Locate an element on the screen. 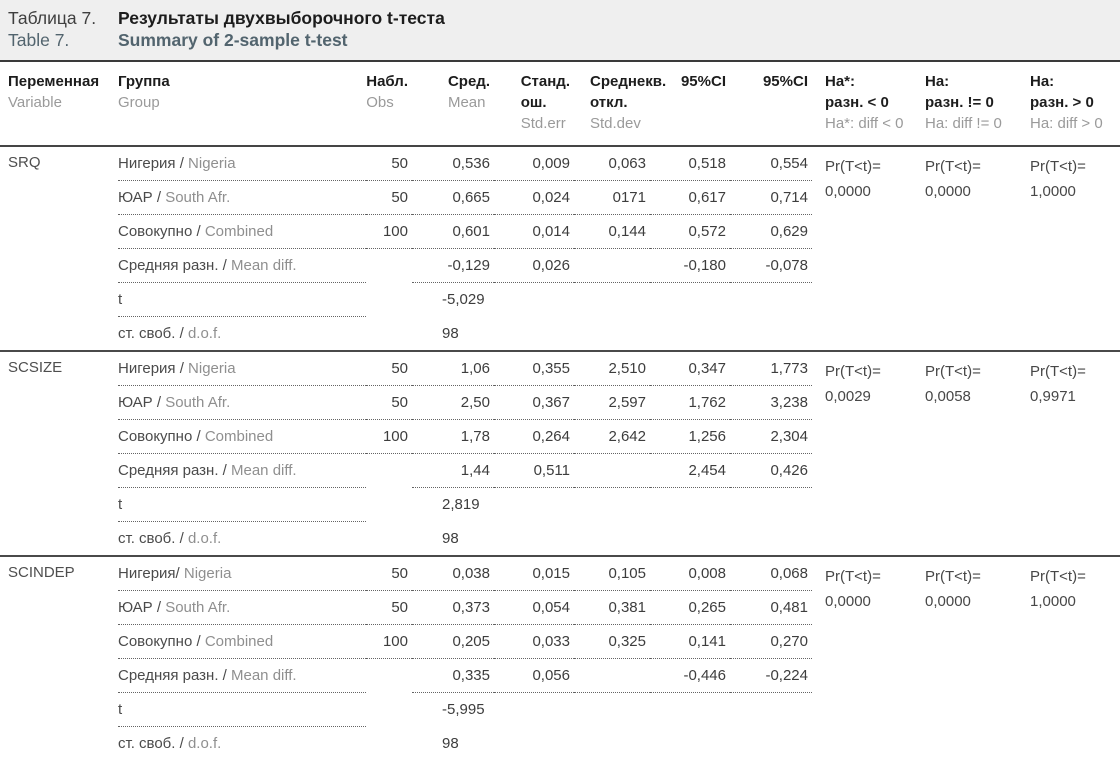 This screenshot has width=1120, height=760. caption-line-en: Table 7.Summary of 2-sample t-test is located at coordinates (564, 40).